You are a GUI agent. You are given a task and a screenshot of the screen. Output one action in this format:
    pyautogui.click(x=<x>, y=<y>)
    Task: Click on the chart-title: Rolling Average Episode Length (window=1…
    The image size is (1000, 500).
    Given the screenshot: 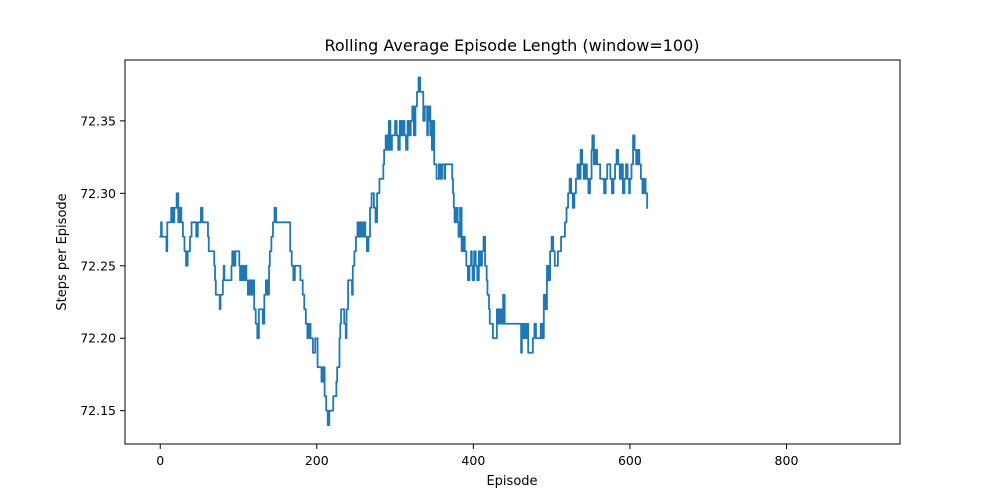 What is the action you would take?
    pyautogui.click(x=511, y=45)
    